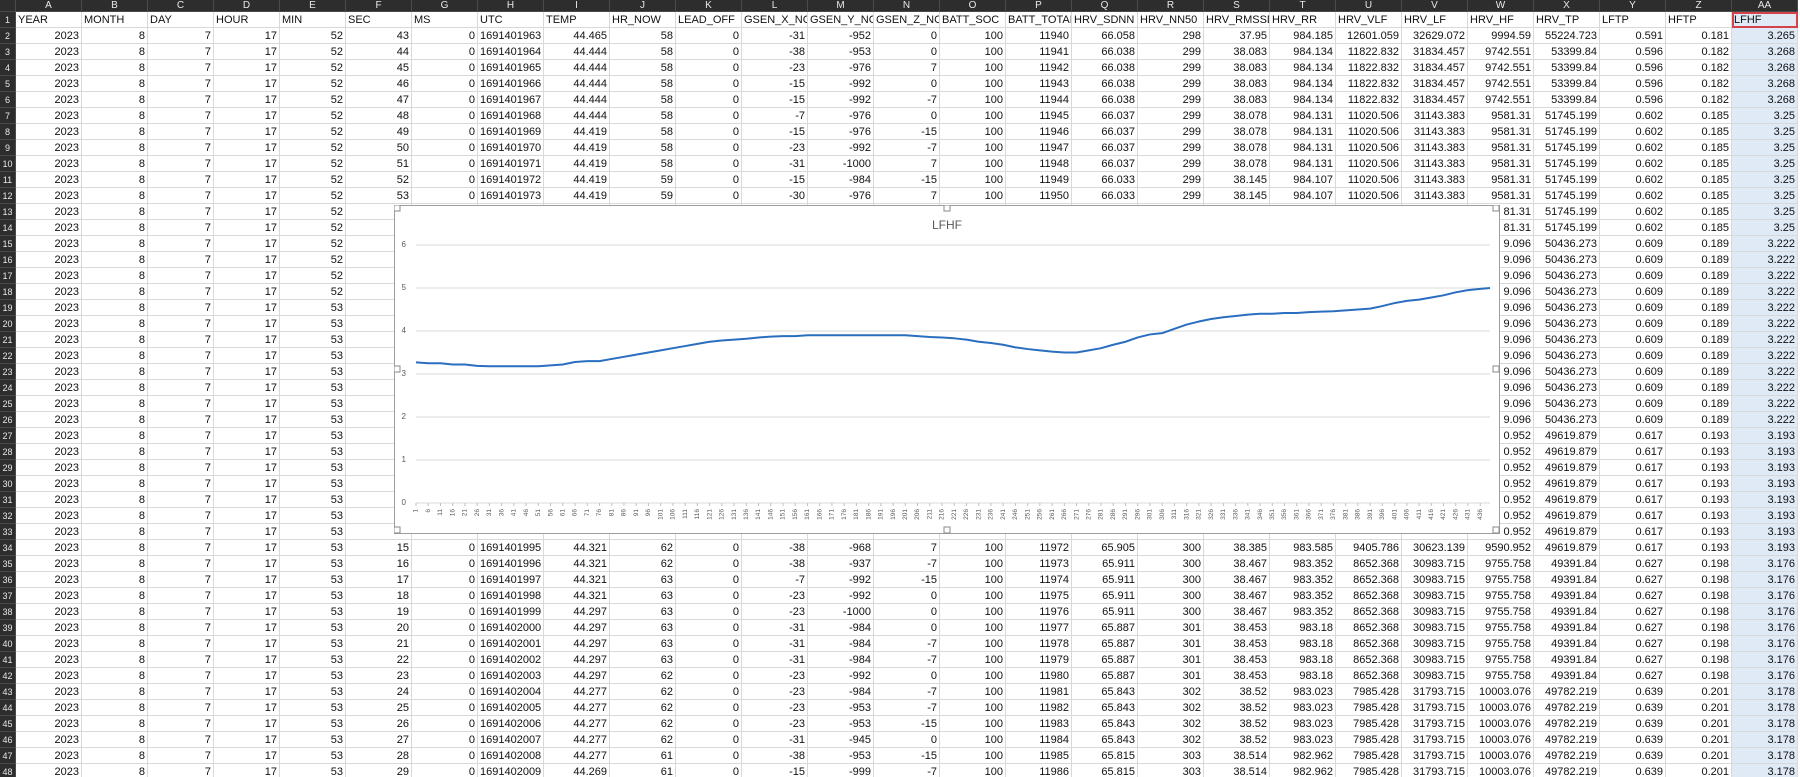 This screenshot has width=1800, height=777. Describe the element at coordinates (907, 770) in the screenshot. I see `cell: -7` at that location.